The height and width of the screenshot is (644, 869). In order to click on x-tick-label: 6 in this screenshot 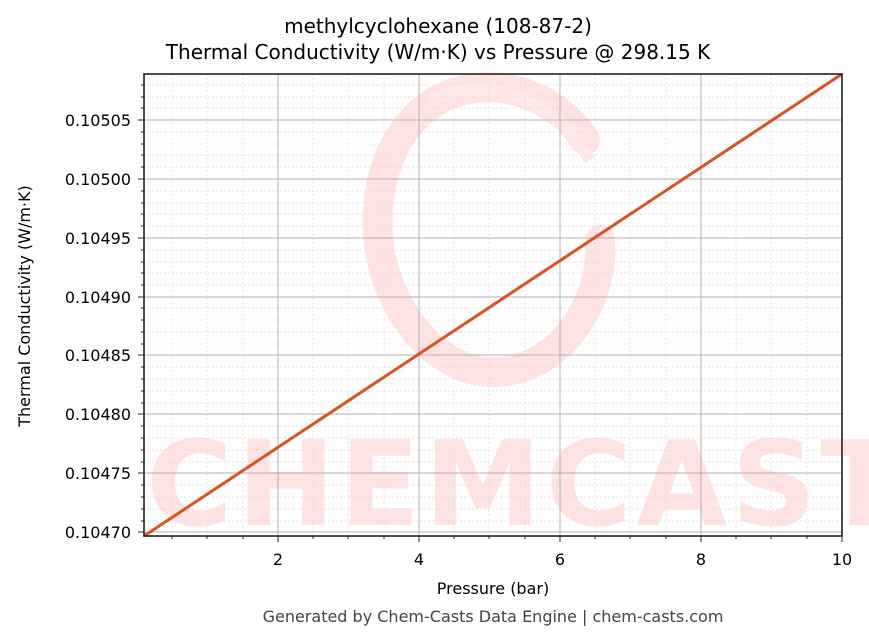, I will do `click(560, 559)`.